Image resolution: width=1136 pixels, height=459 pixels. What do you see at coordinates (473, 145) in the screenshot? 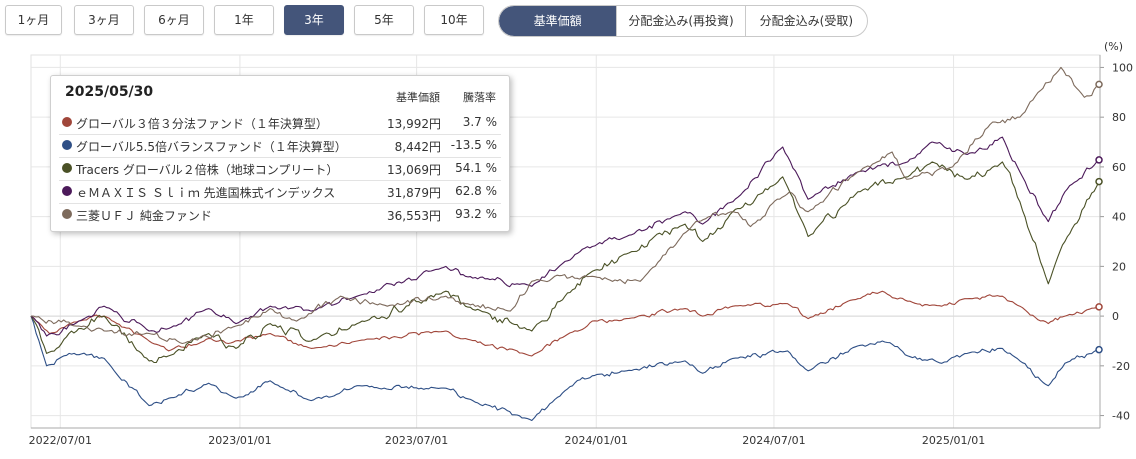
I see `series-pct: -13.5 %` at bounding box center [473, 145].